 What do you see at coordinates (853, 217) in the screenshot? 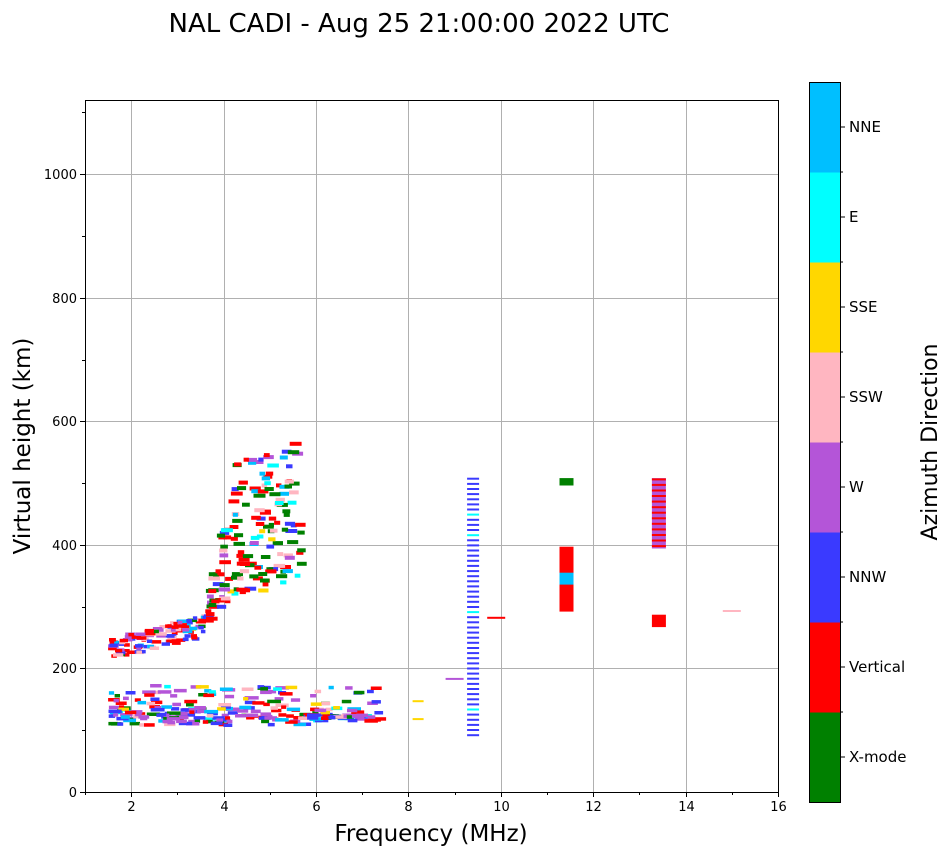
I see `colorbar-tick-label: E` at bounding box center [853, 217].